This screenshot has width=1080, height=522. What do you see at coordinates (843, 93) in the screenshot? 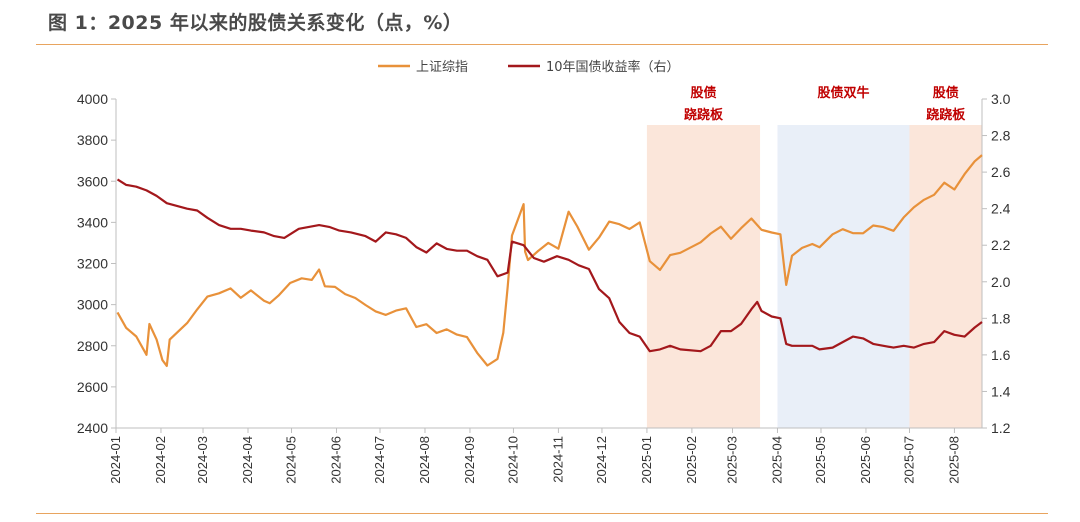
I see `region-label-2-line-1: 股债双牛` at bounding box center [843, 93].